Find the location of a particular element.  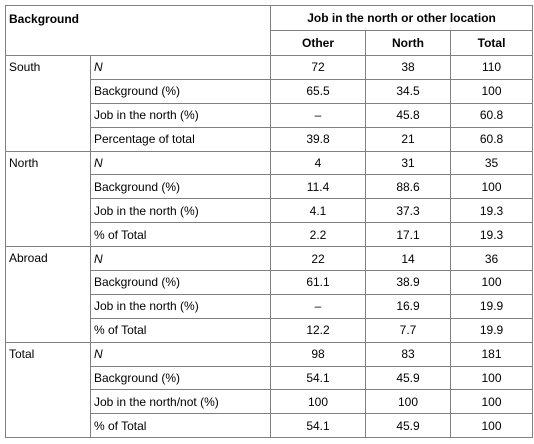

value-cell: 38.9 is located at coordinates (408, 282).